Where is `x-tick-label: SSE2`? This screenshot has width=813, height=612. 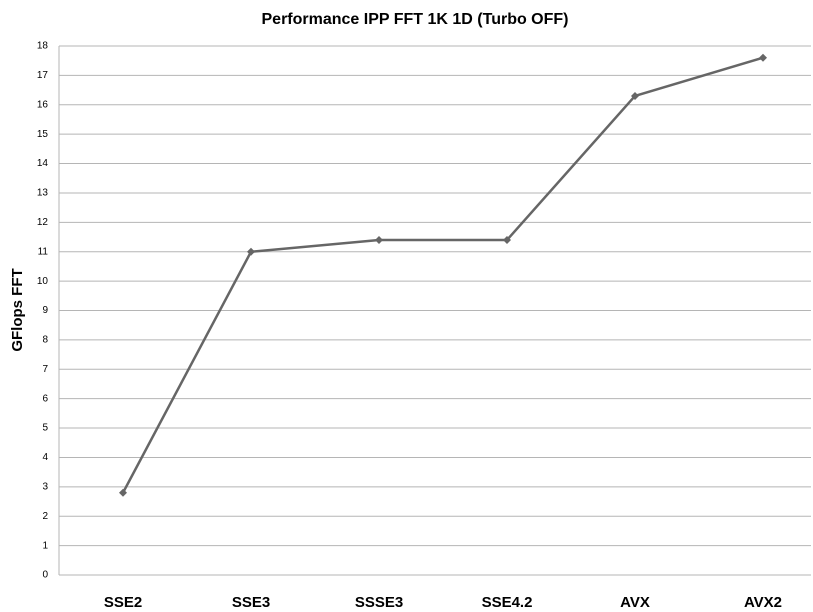 x-tick-label: SSE2 is located at coordinates (123, 602).